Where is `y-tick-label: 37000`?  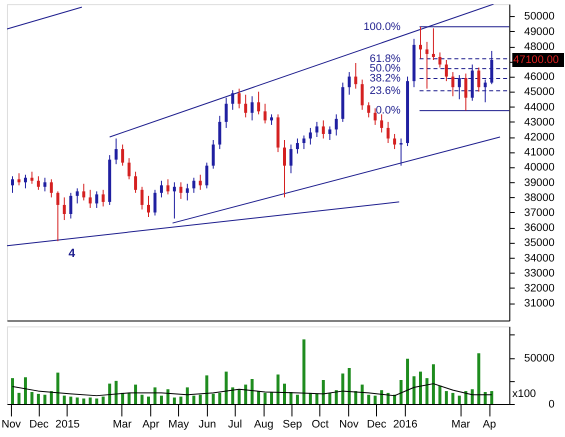 y-tick-label: 37000 is located at coordinates (539, 212).